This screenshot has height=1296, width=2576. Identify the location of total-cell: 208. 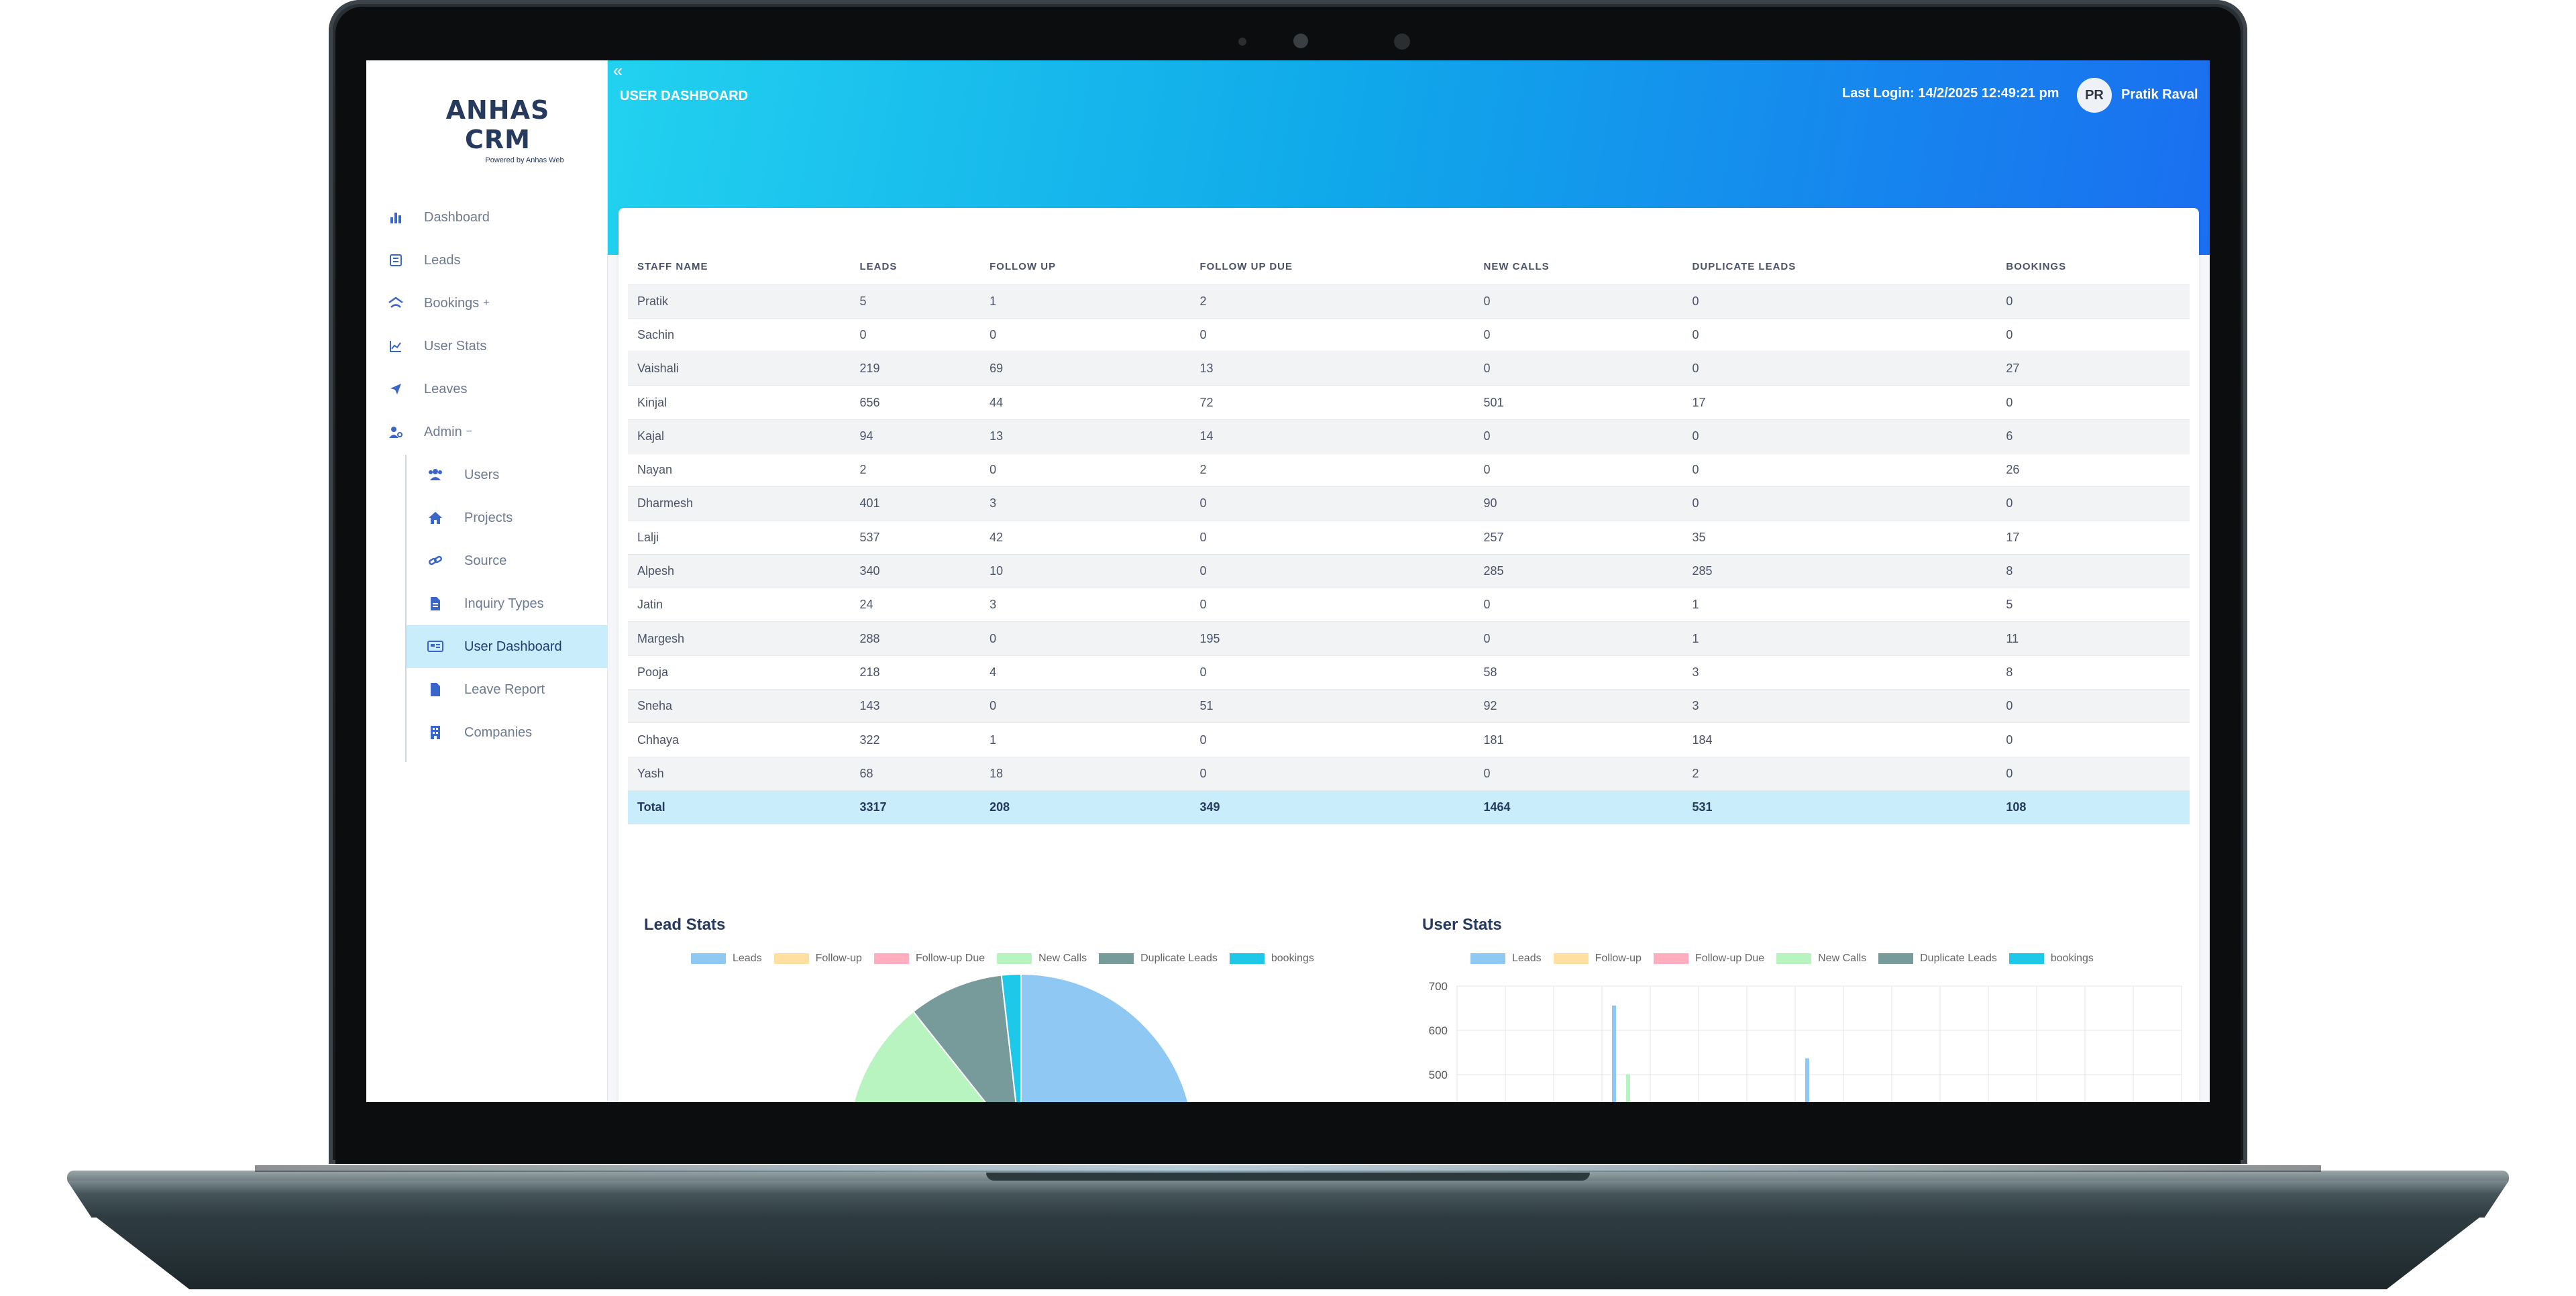
(1085, 807).